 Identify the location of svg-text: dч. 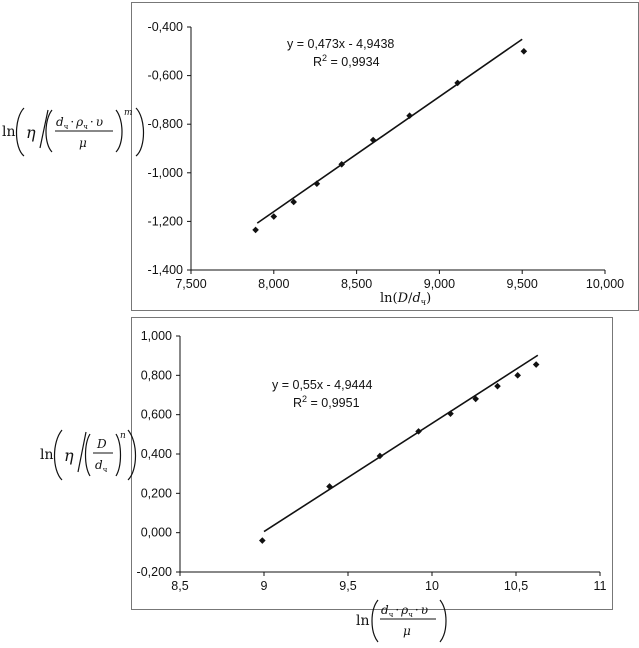
(101, 466).